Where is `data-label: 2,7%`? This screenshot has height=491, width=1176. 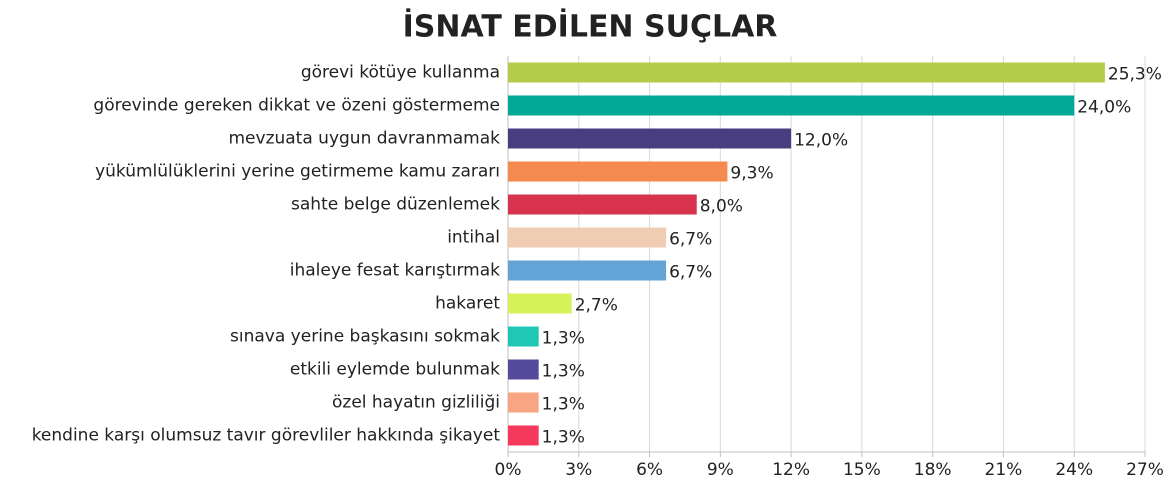 data-label: 2,7% is located at coordinates (596, 306).